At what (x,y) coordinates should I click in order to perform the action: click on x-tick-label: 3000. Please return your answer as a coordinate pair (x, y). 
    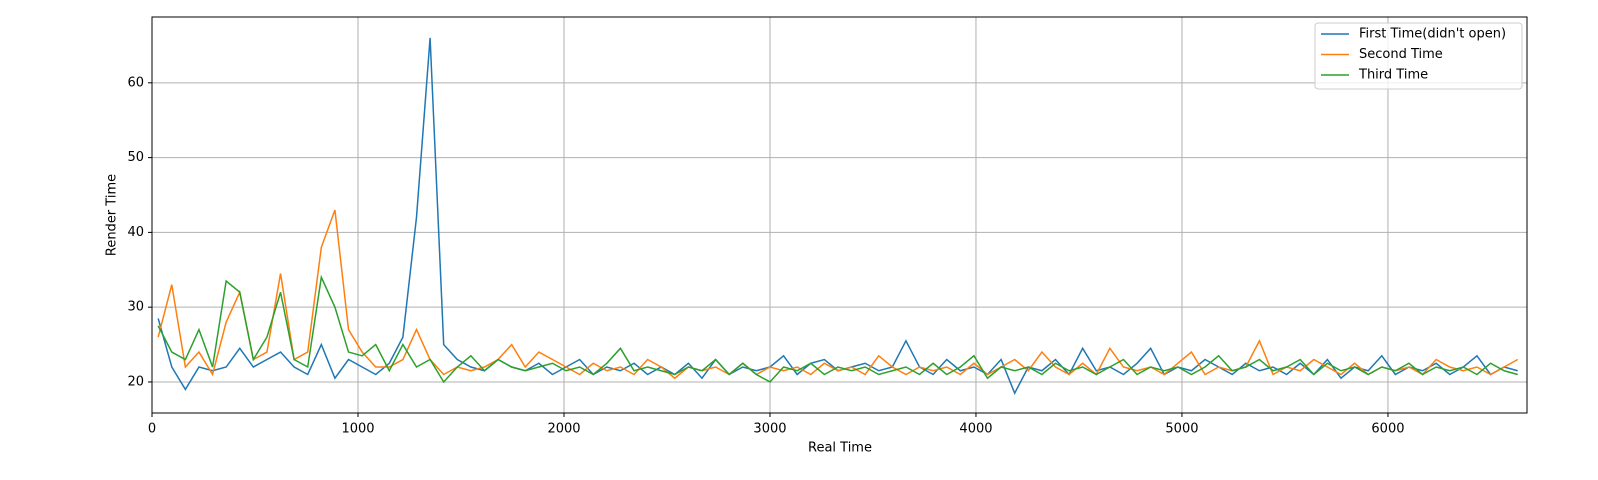
    Looking at the image, I should click on (769, 429).